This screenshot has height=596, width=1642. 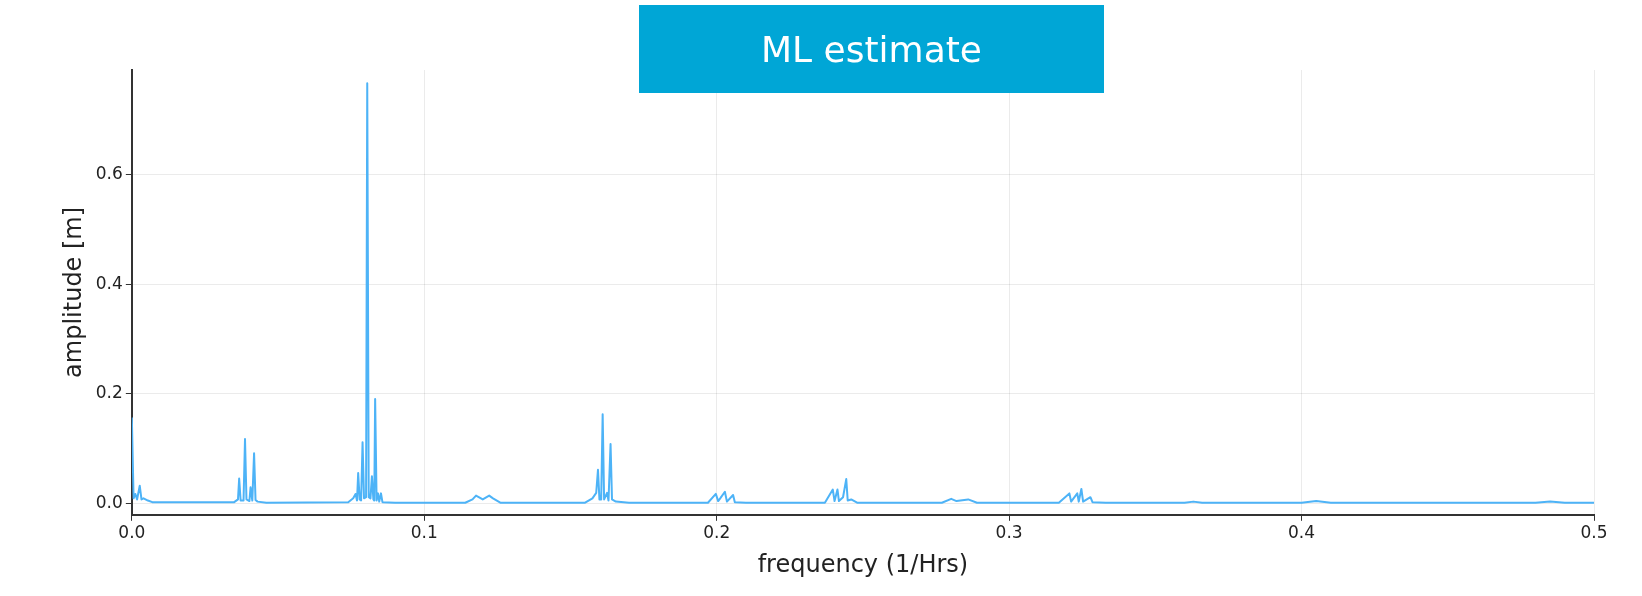 I want to click on y-tick-label: 0.4, so click(x=109, y=282).